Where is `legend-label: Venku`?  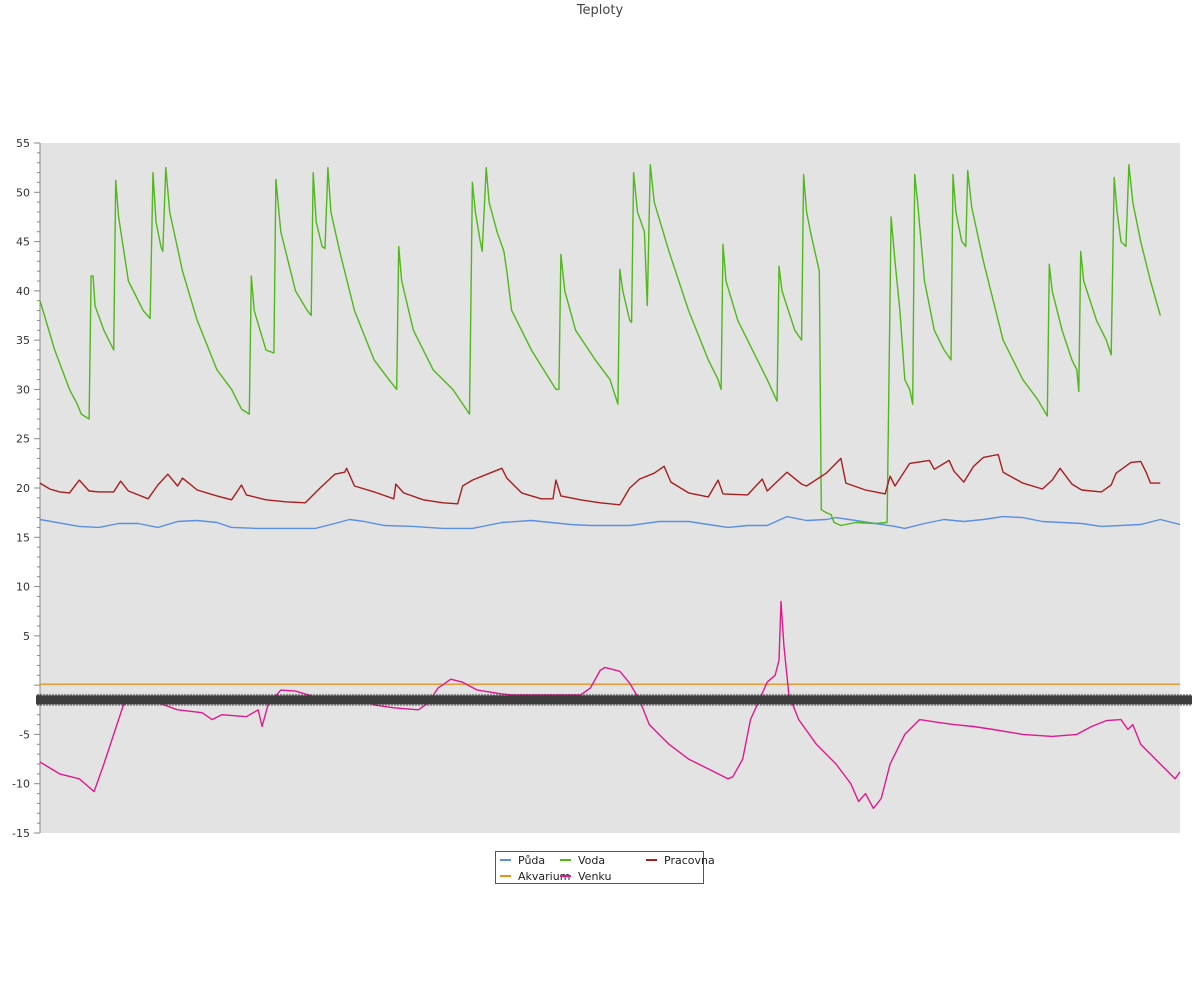
legend-label: Venku is located at coordinates (595, 876).